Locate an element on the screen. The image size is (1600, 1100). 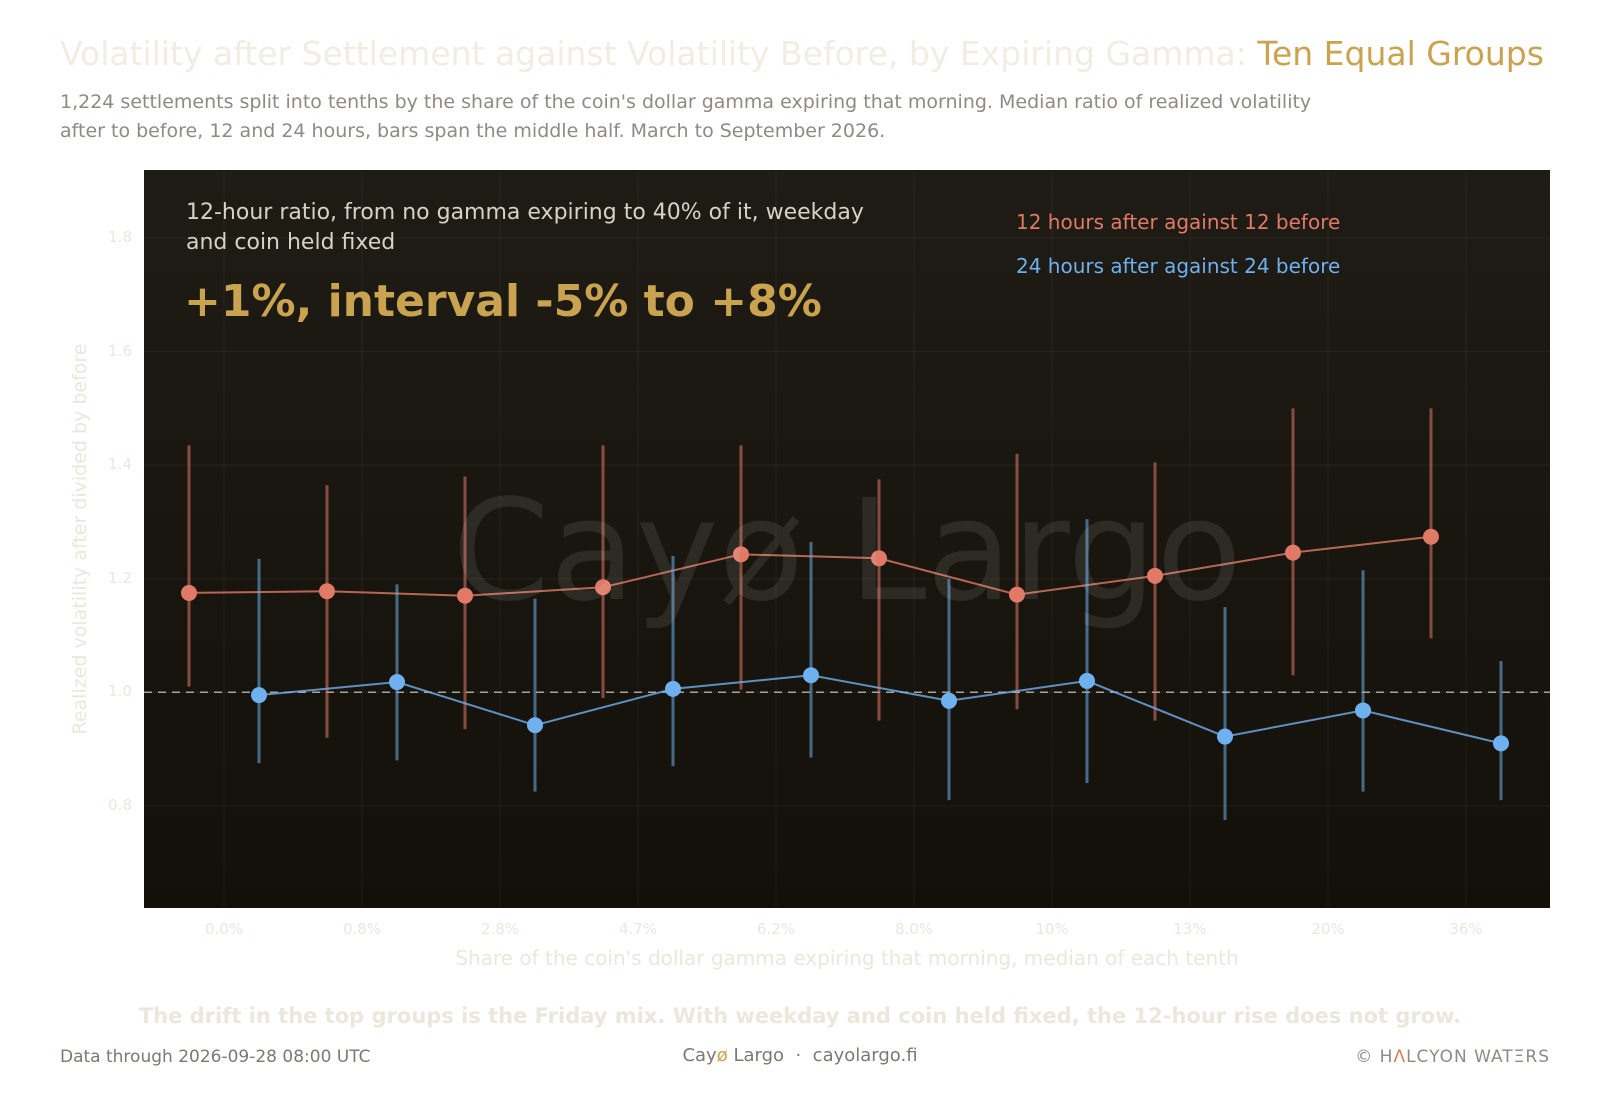
copyright-pre: © H is located at coordinates (1374, 1057).